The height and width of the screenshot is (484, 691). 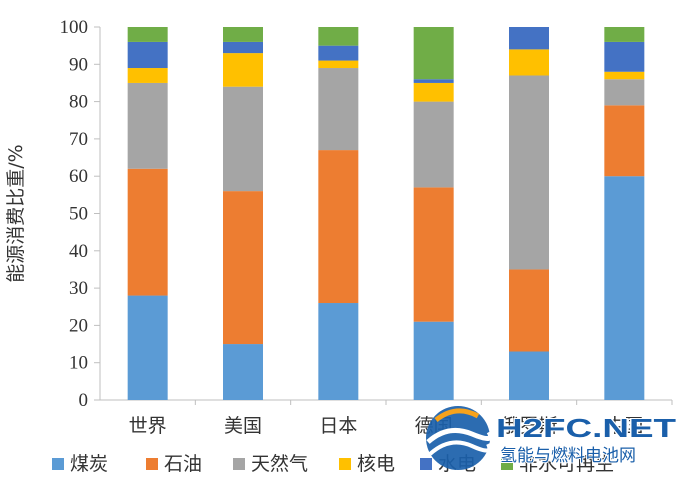 I want to click on y-tick-label: 100, so click(x=74, y=27).